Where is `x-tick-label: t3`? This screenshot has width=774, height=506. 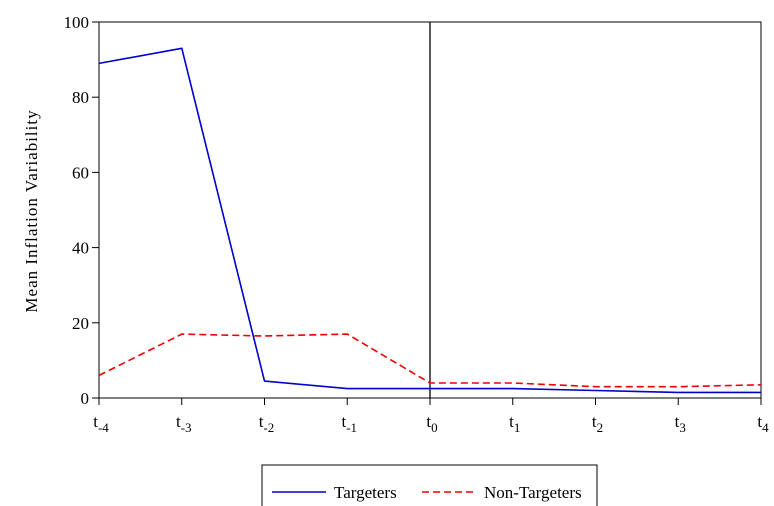 x-tick-label: t3 is located at coordinates (680, 423).